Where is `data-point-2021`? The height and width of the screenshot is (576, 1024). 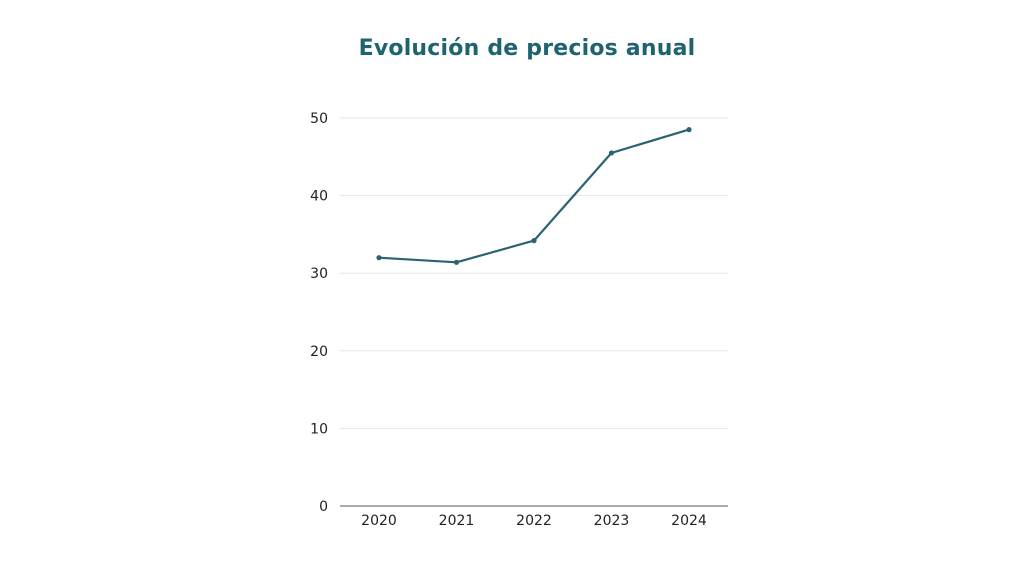 data-point-2021 is located at coordinates (456, 262).